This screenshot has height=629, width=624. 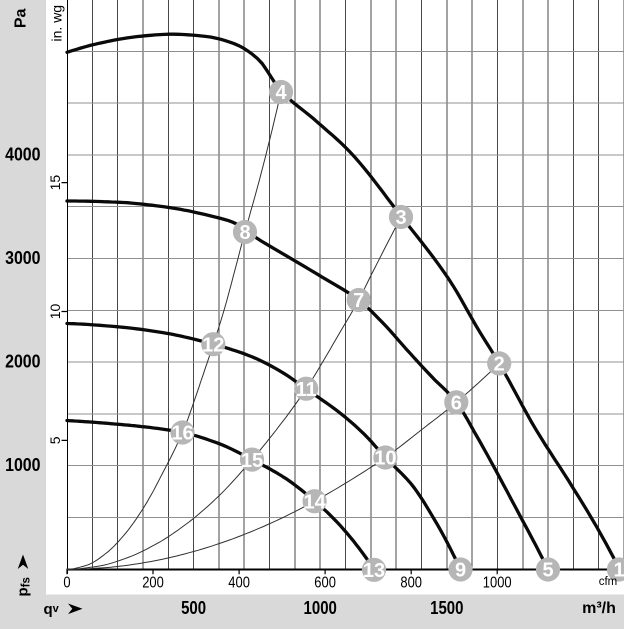 What do you see at coordinates (52, 609) in the screenshot?
I see `svg-text: qv` at bounding box center [52, 609].